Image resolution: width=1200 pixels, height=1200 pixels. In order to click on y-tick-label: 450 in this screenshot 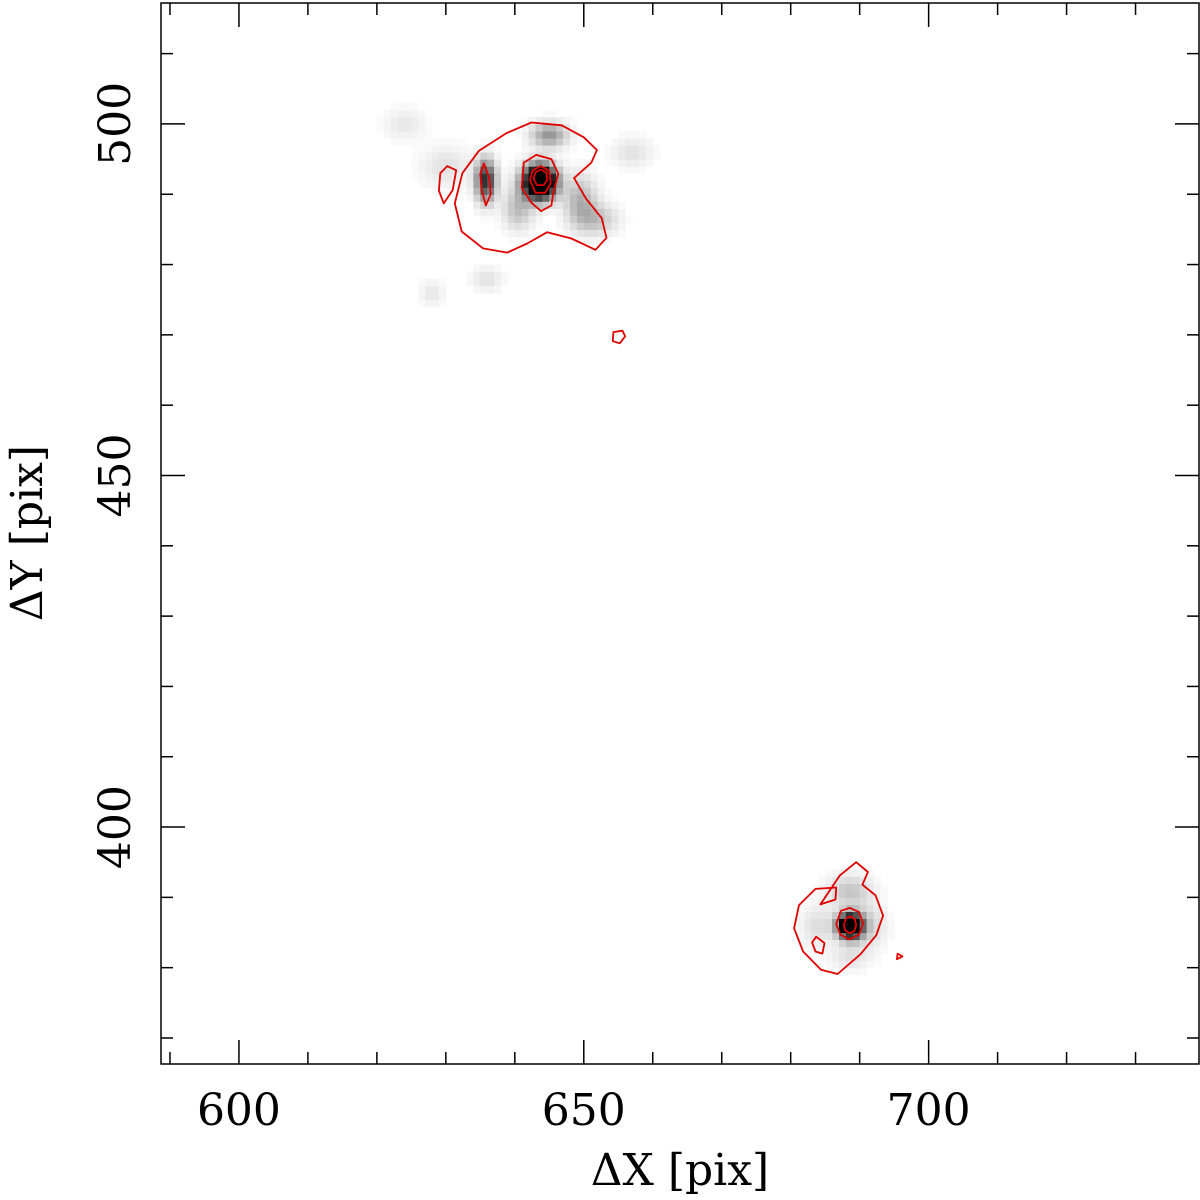, I will do `click(115, 476)`.